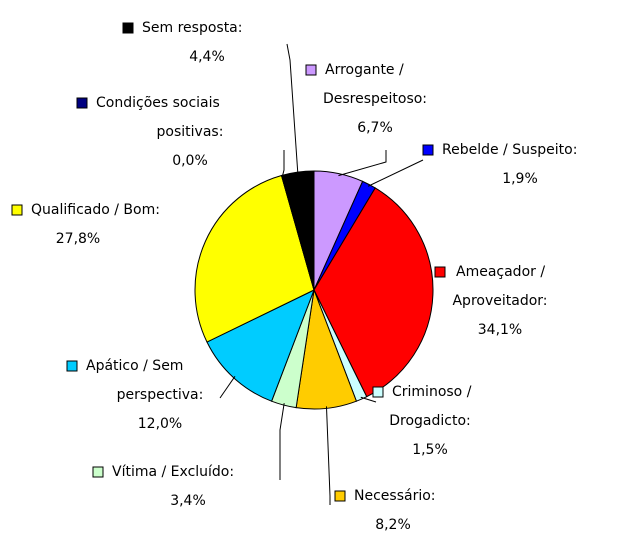 This screenshot has width=619, height=538. I want to click on slice-label: Apático / Sem perspectiva:, so click(144, 380).